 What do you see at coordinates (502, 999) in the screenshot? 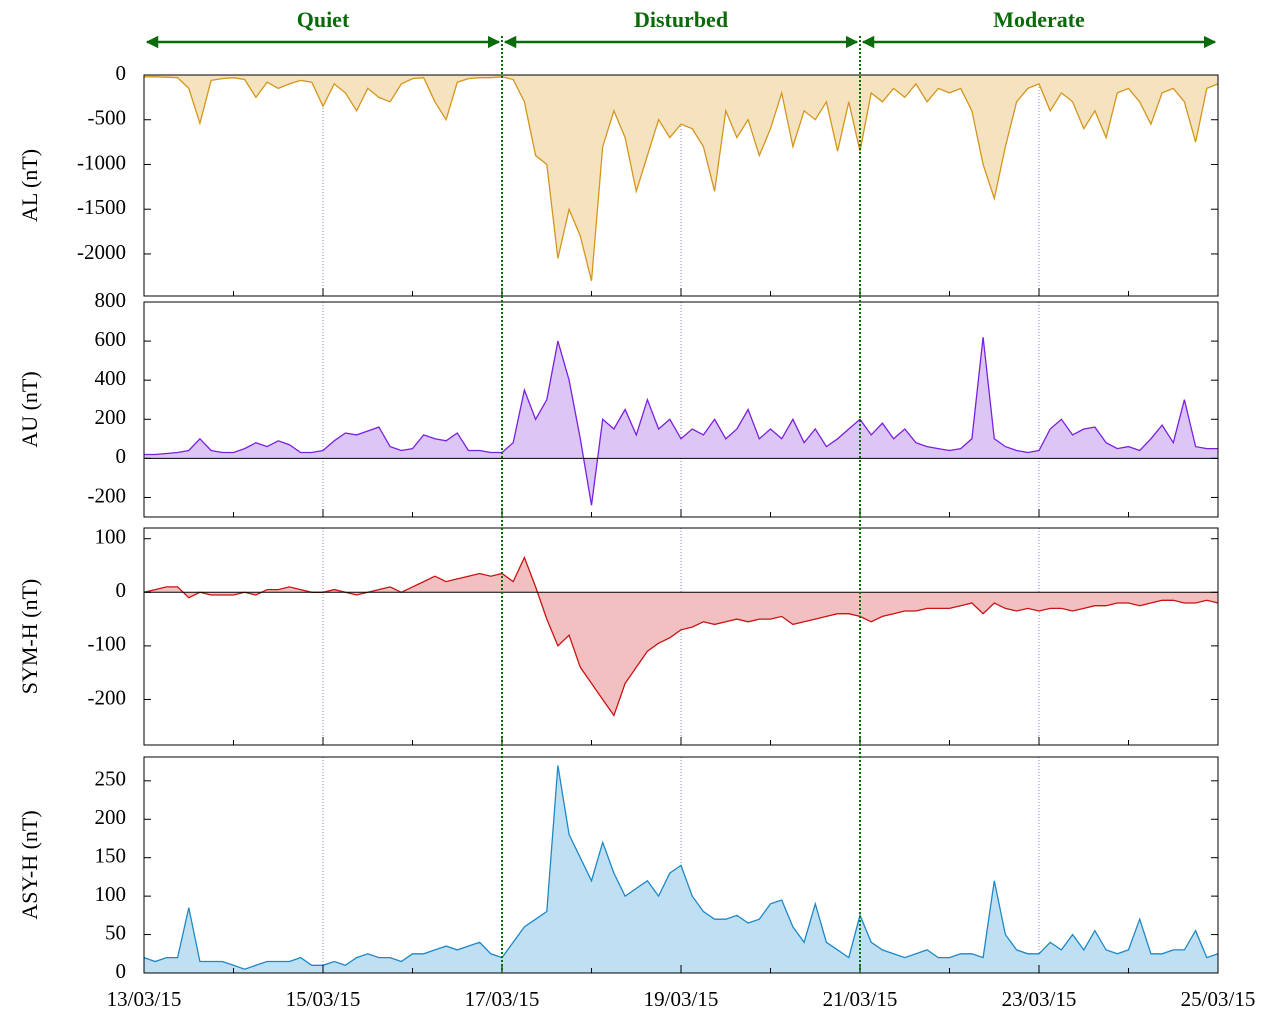
I see `x-tick-label: 17/03/15` at bounding box center [502, 999].